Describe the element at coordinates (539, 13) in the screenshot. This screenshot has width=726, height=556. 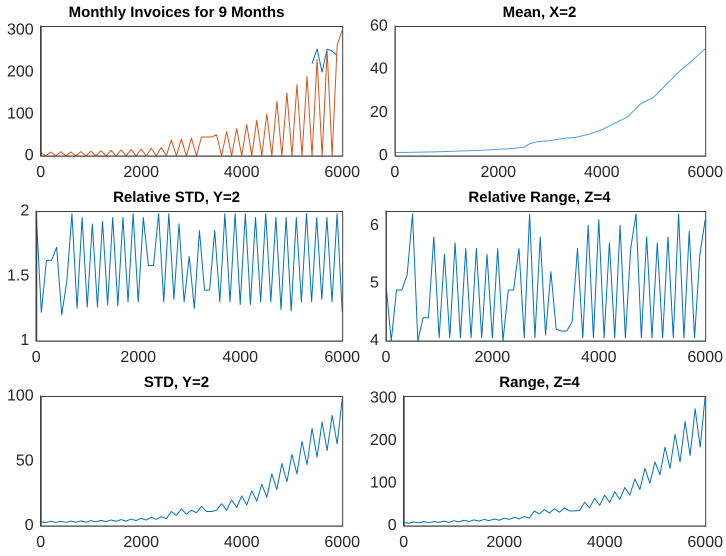
I see `chart-title: Mean, X=2` at that location.